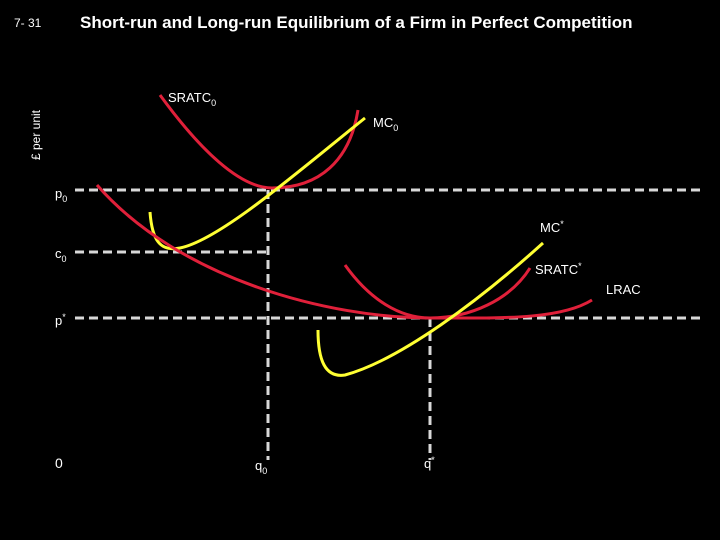  Describe the element at coordinates (623, 289) in the screenshot. I see `lrac-label: LRAC` at that location.